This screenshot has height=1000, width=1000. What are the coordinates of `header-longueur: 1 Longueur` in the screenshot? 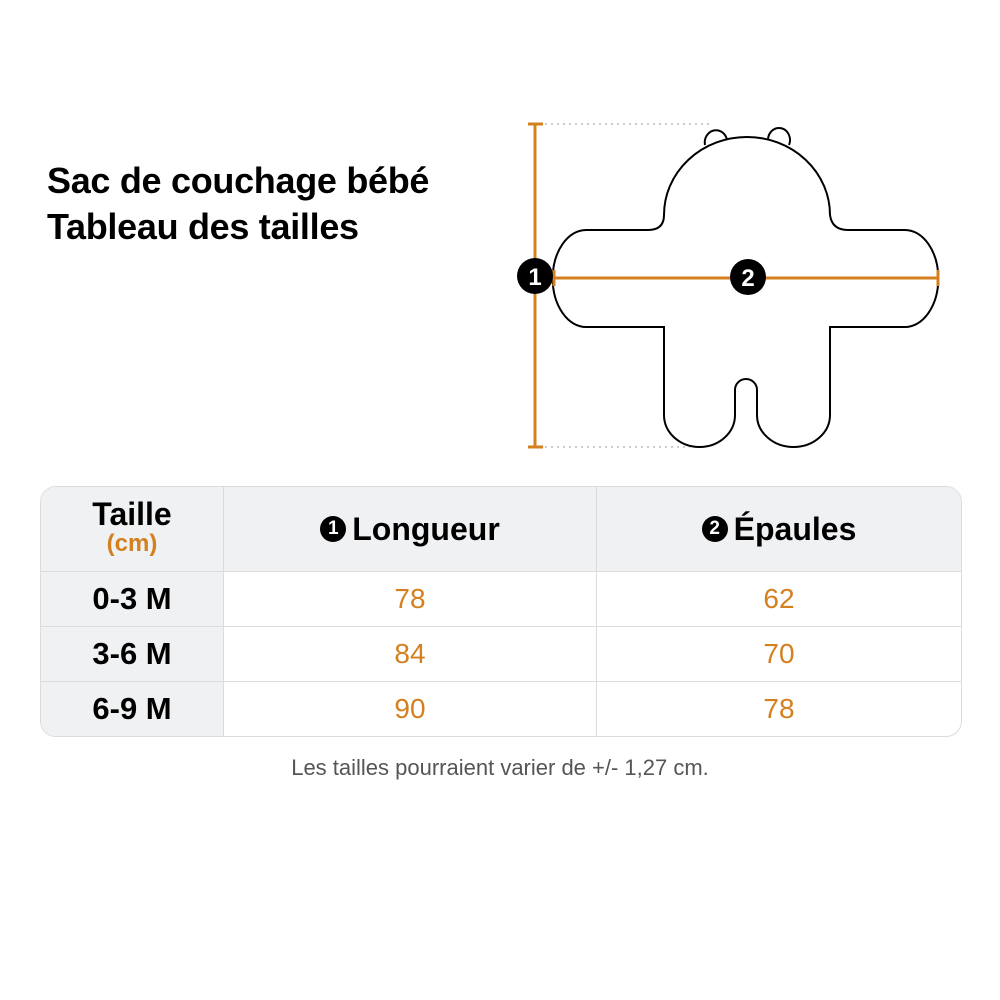 It's located at (410, 529).